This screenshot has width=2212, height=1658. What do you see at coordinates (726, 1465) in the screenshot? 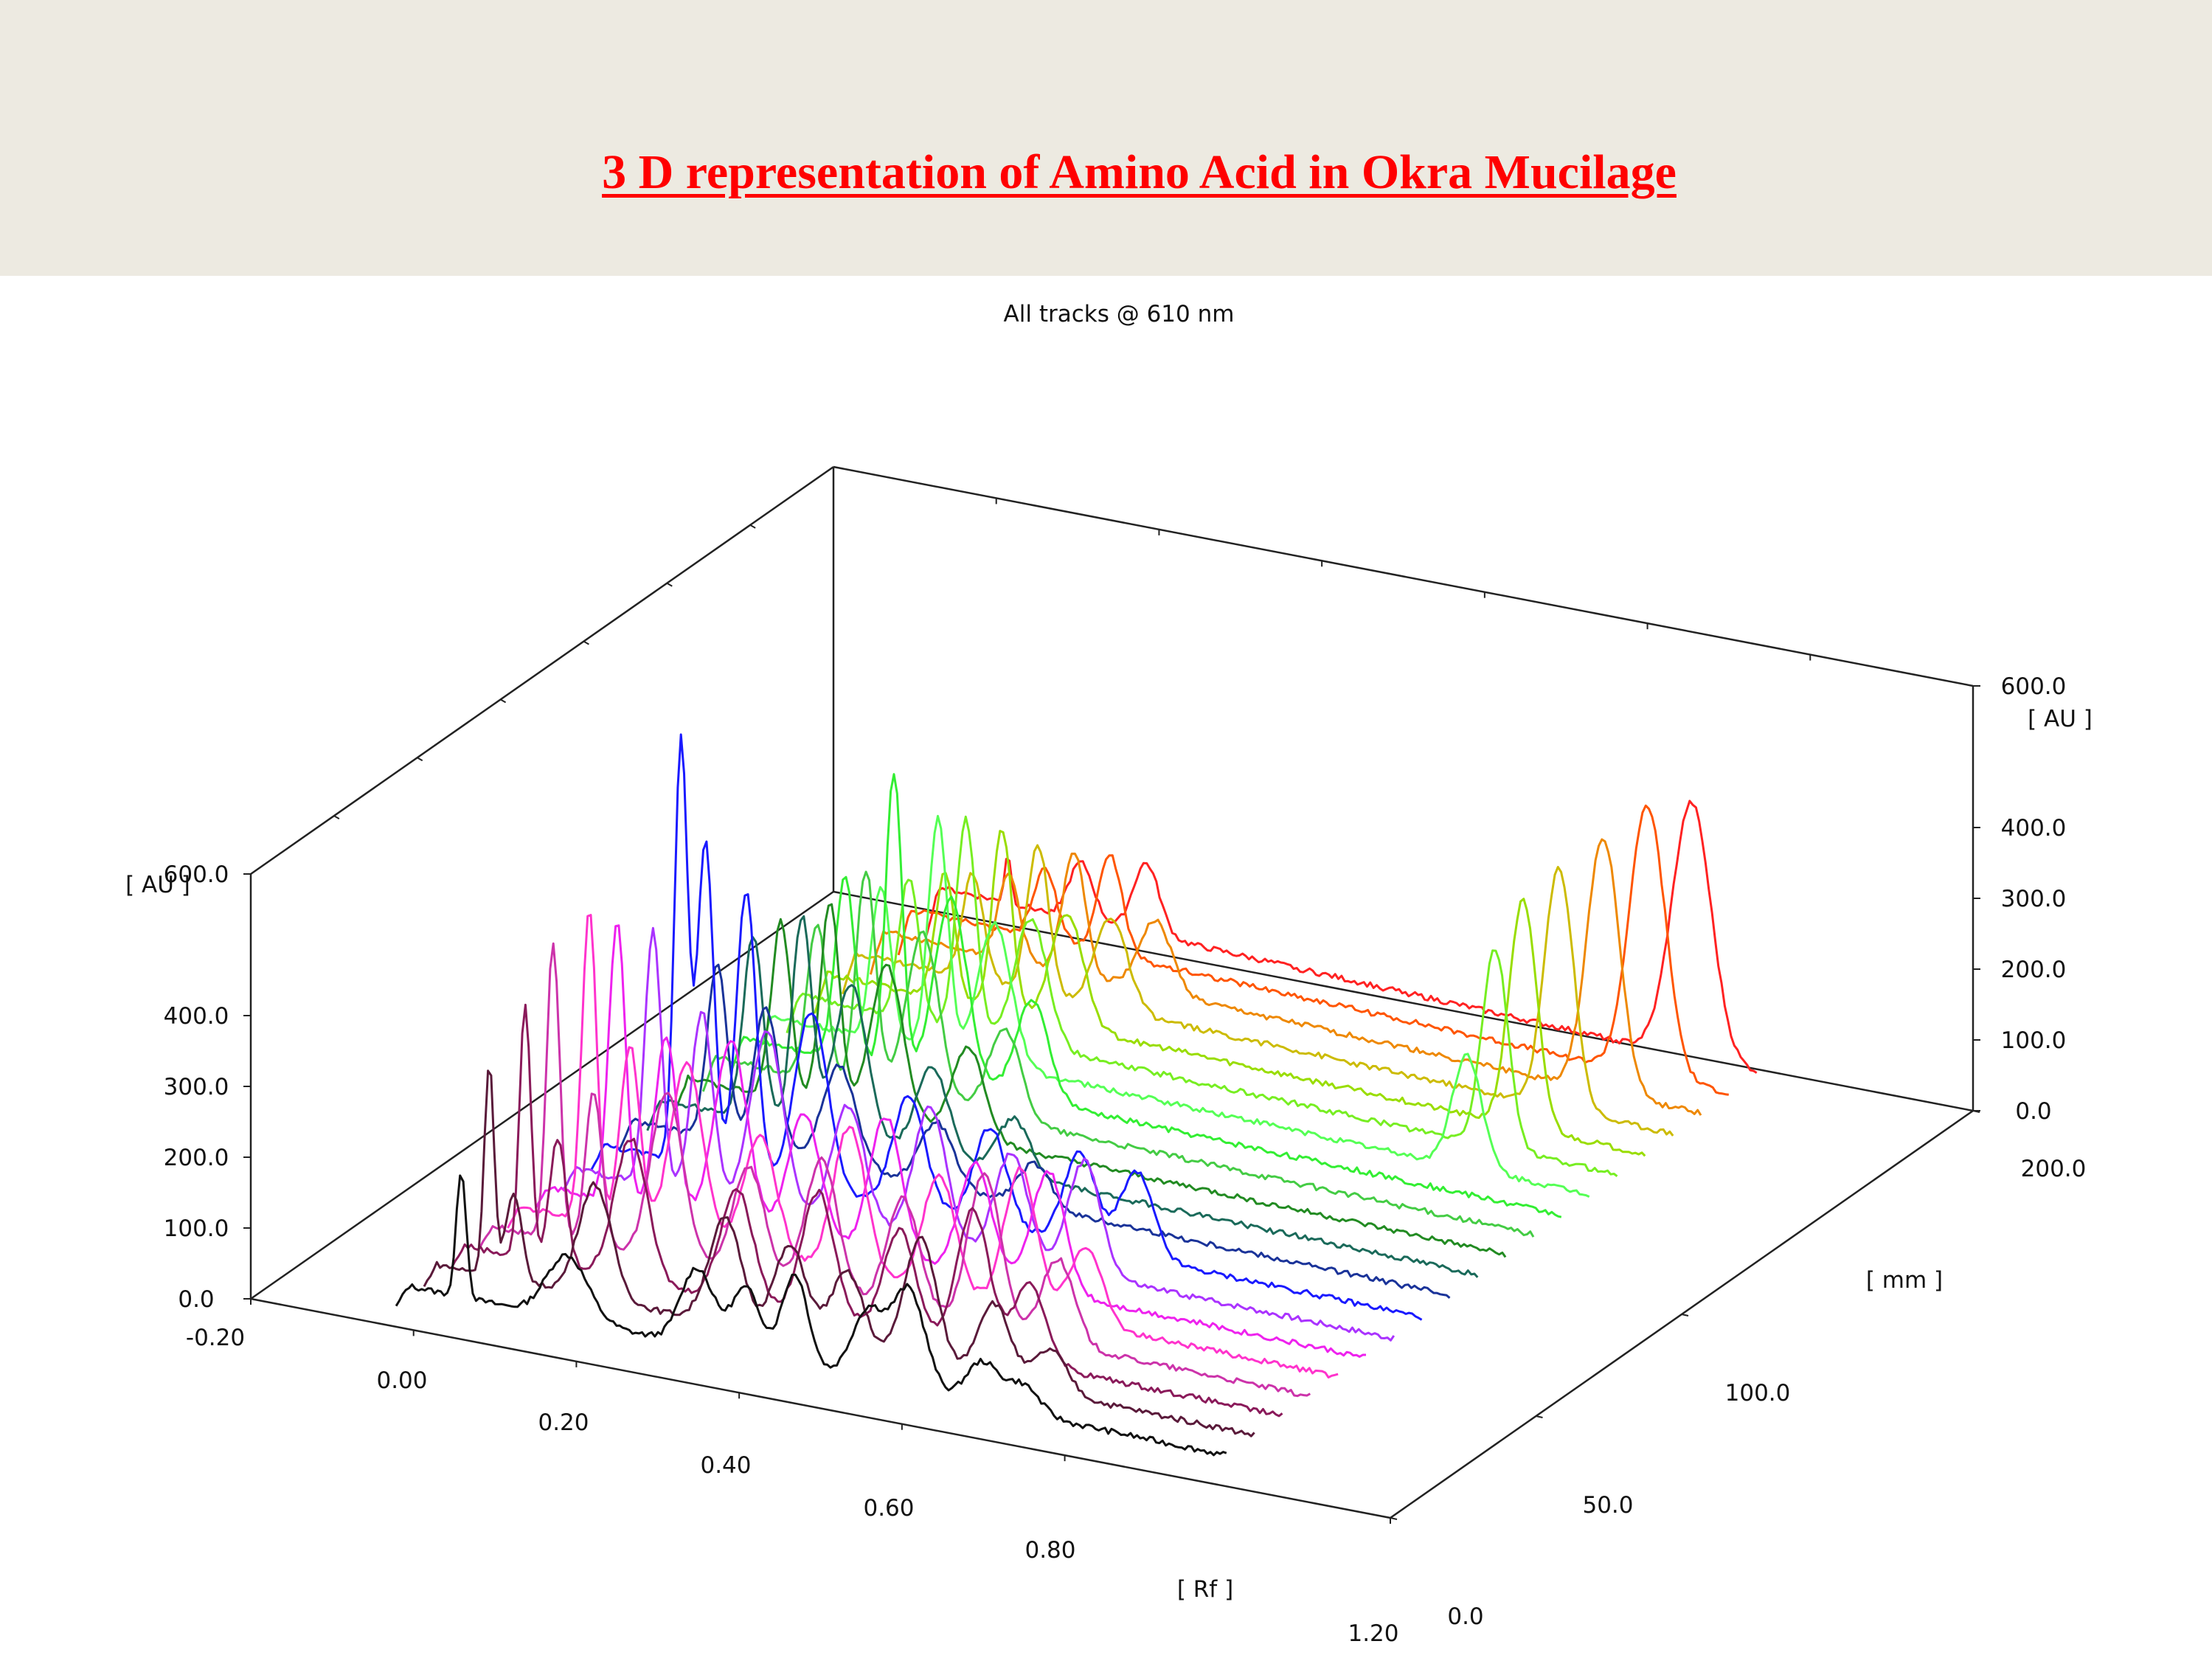
I see `x-tick-label: 0.40` at bounding box center [726, 1465].